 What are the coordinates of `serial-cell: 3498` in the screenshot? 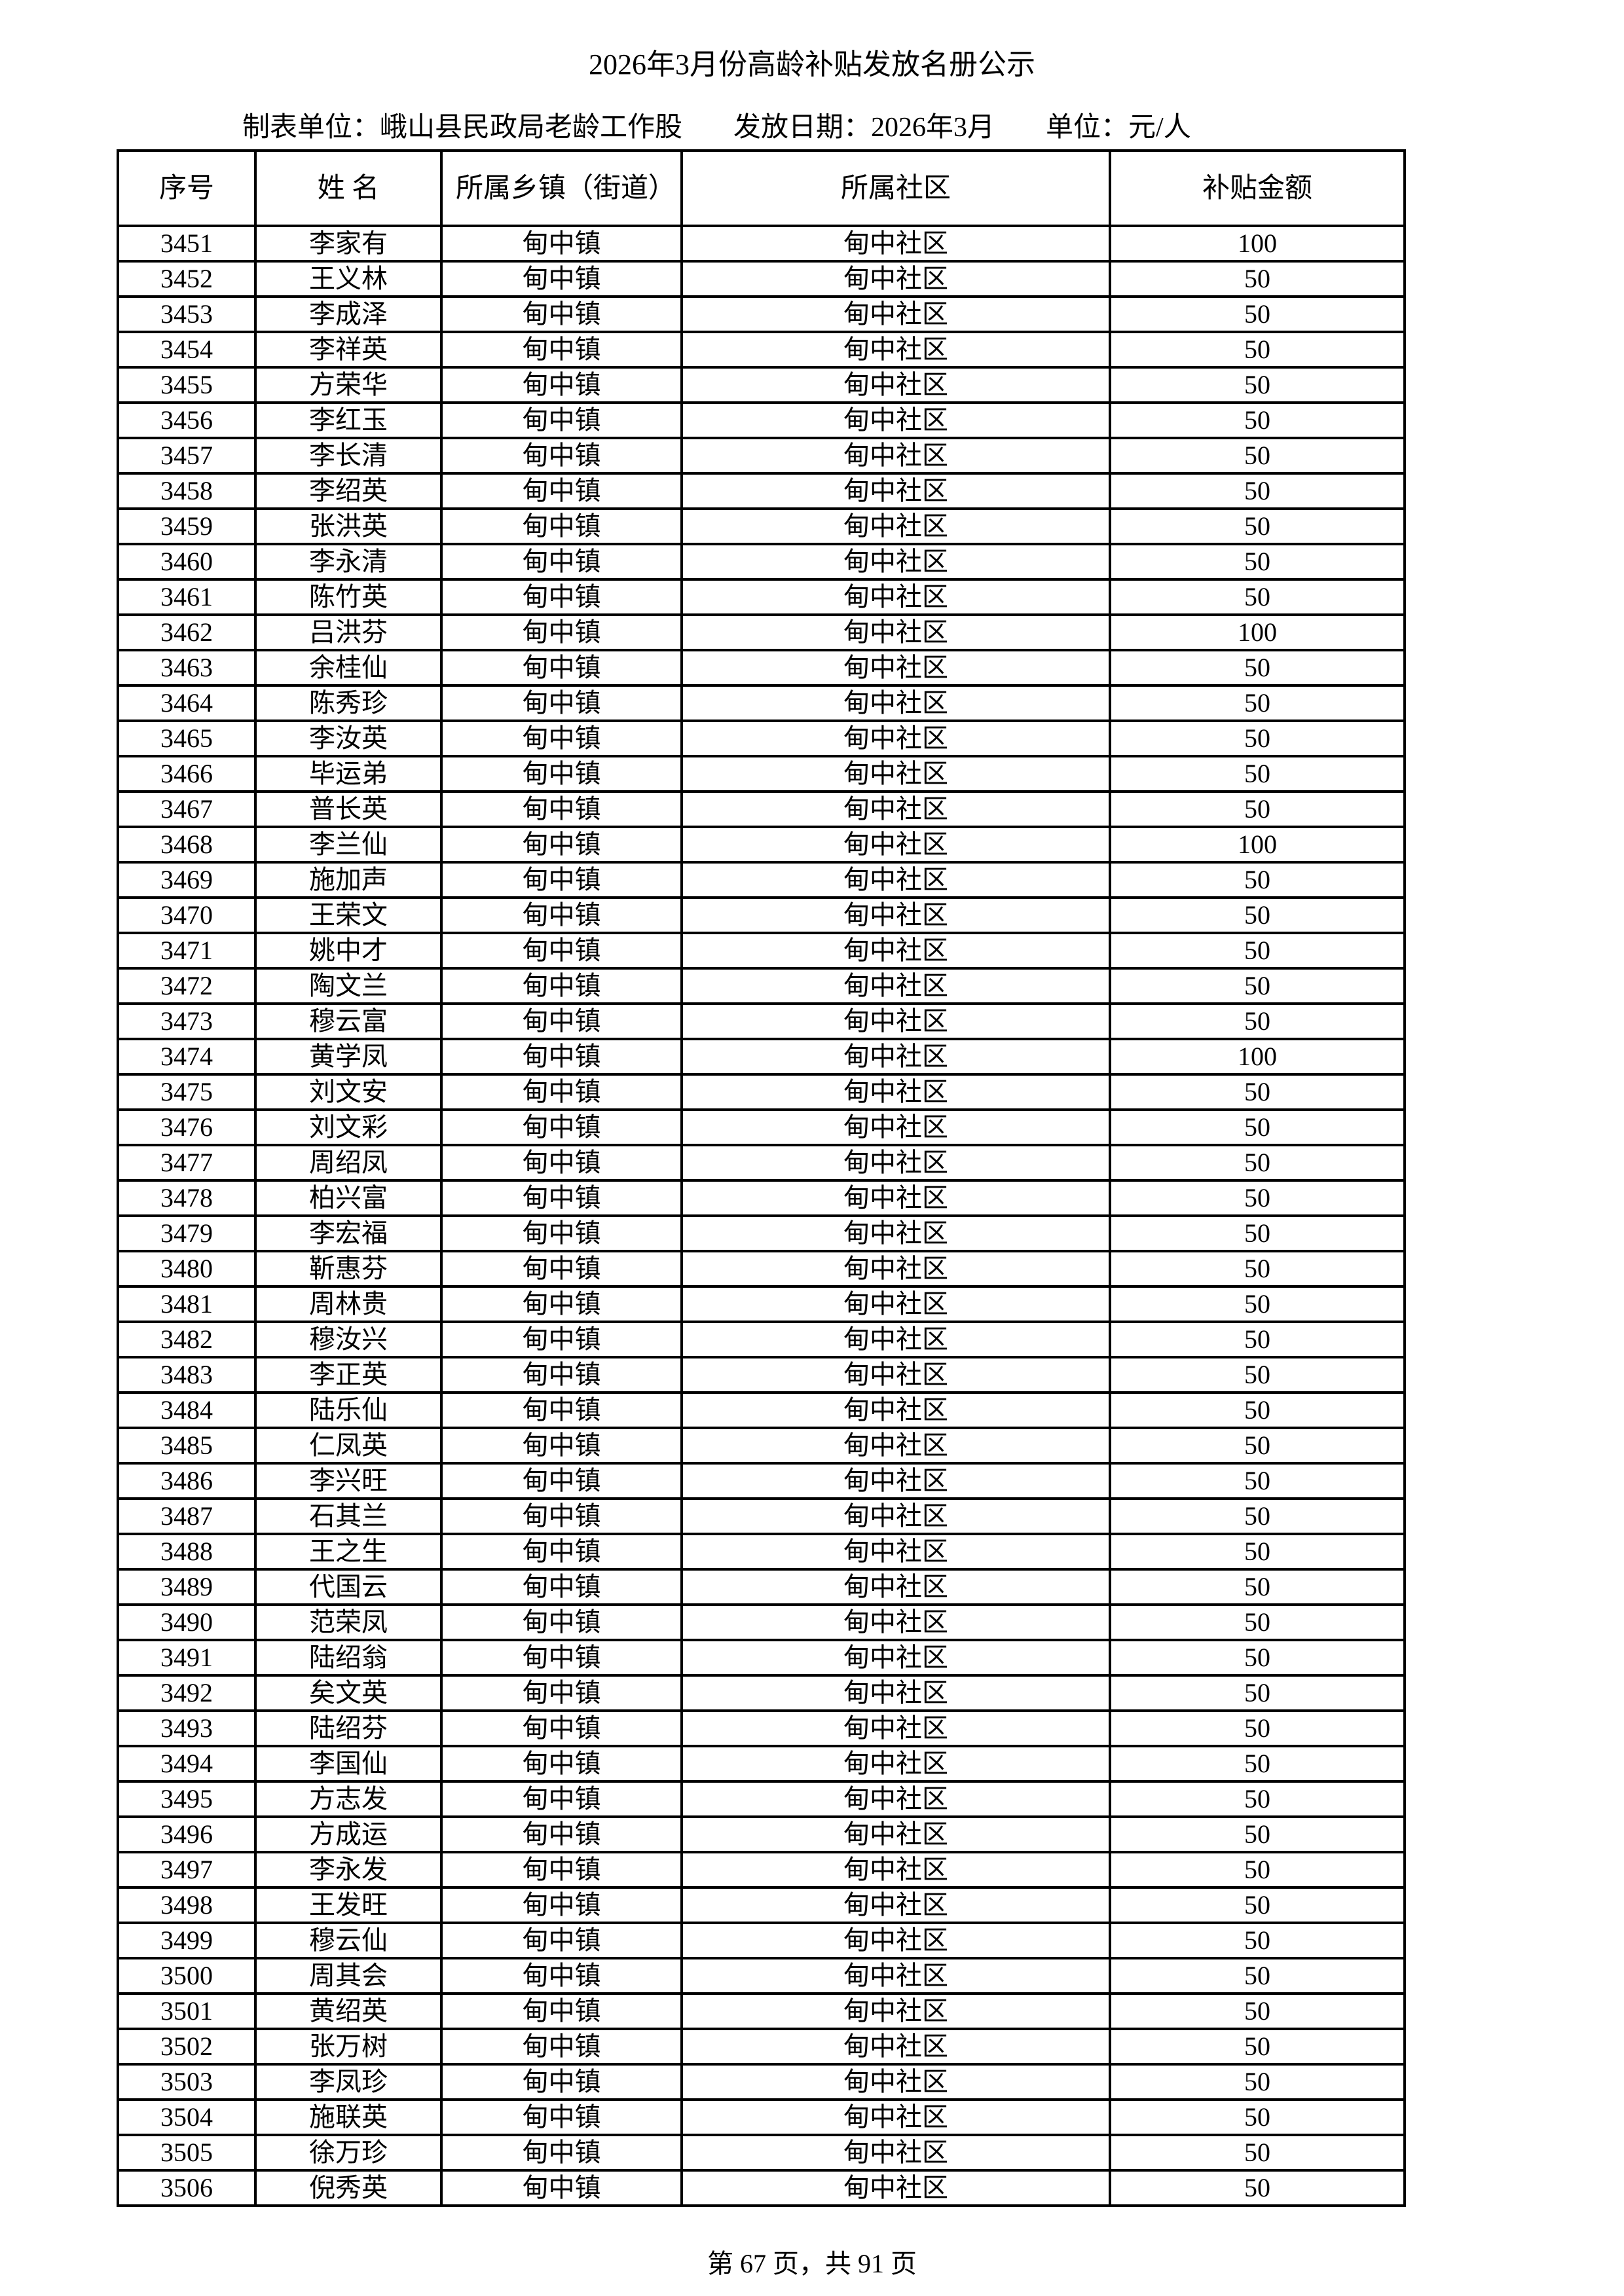 It's located at (187, 1905).